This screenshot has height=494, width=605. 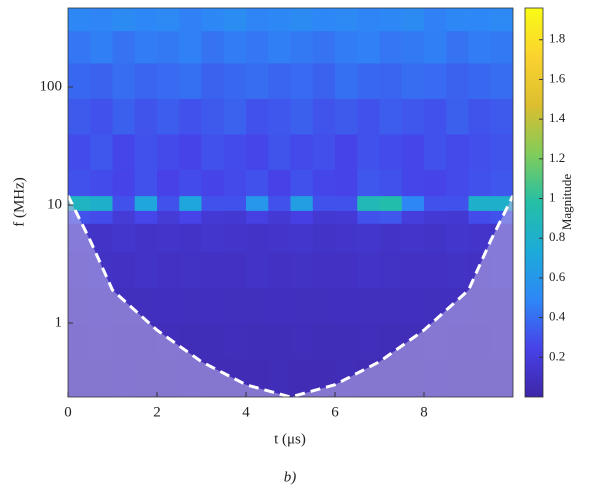 What do you see at coordinates (557, 117) in the screenshot?
I see `colorbar-tick-label: 1.4` at bounding box center [557, 117].